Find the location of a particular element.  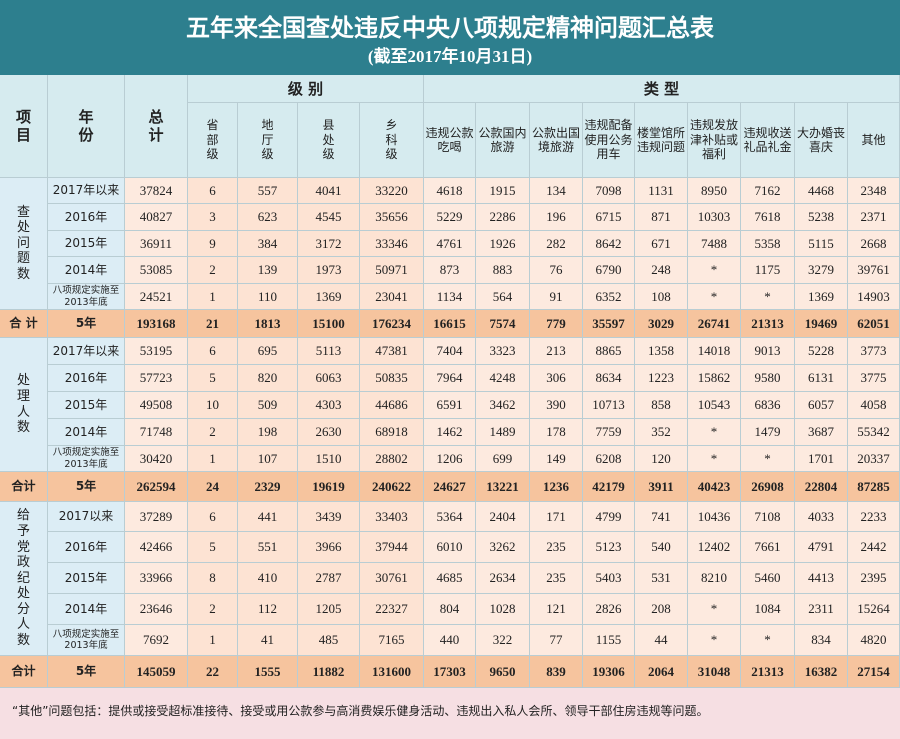

cell: 23646 is located at coordinates (156, 609).